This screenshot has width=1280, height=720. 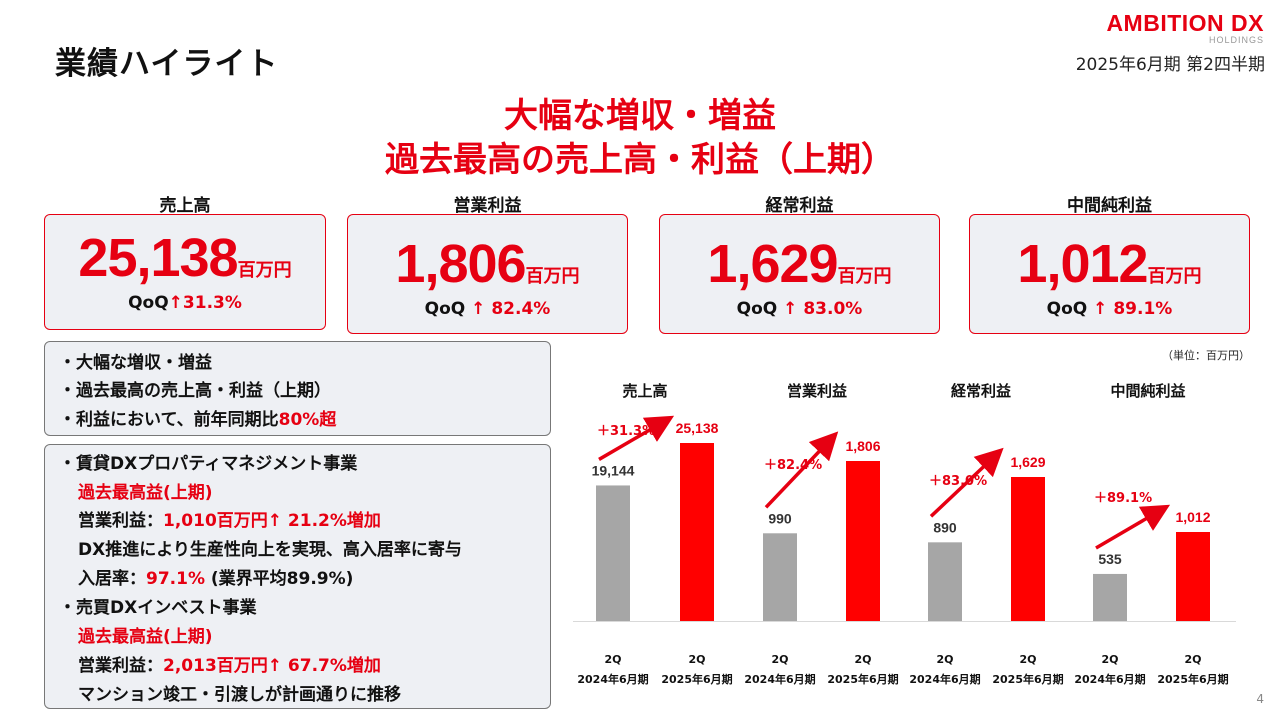 What do you see at coordinates (264, 270) in the screenshot?
I see `kpi-unit-sales: 百万円` at bounding box center [264, 270].